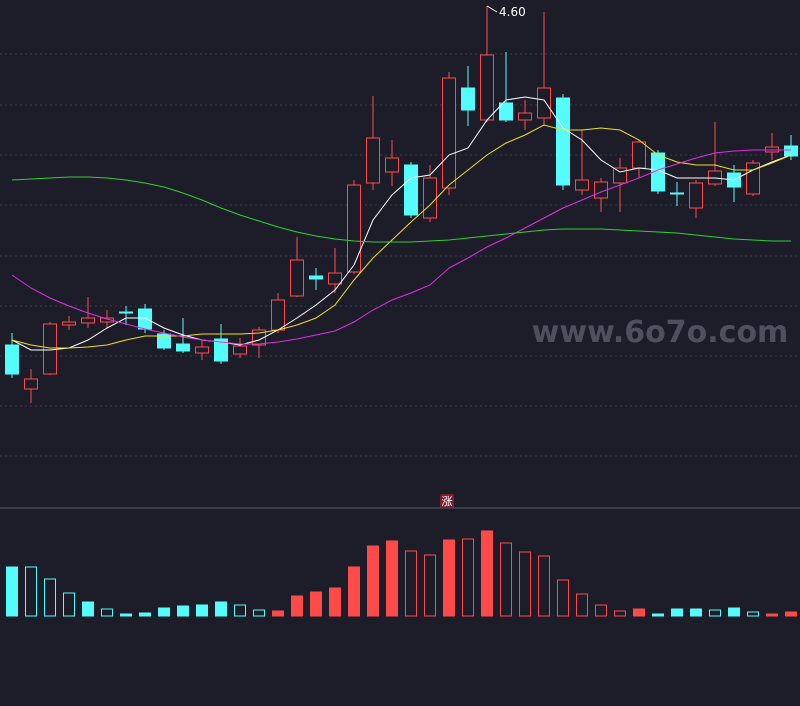 Image resolution: width=800 pixels, height=706 pixels. What do you see at coordinates (660, 332) in the screenshot?
I see `watermark: www.6o7o.com` at bounding box center [660, 332].